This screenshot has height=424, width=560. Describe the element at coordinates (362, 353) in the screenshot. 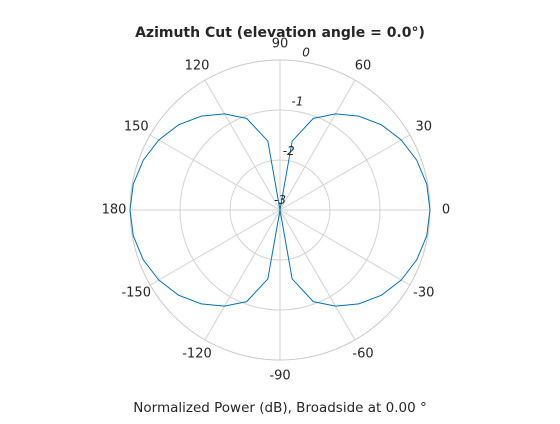

I see `angle-tick-label--60: -60` at that location.